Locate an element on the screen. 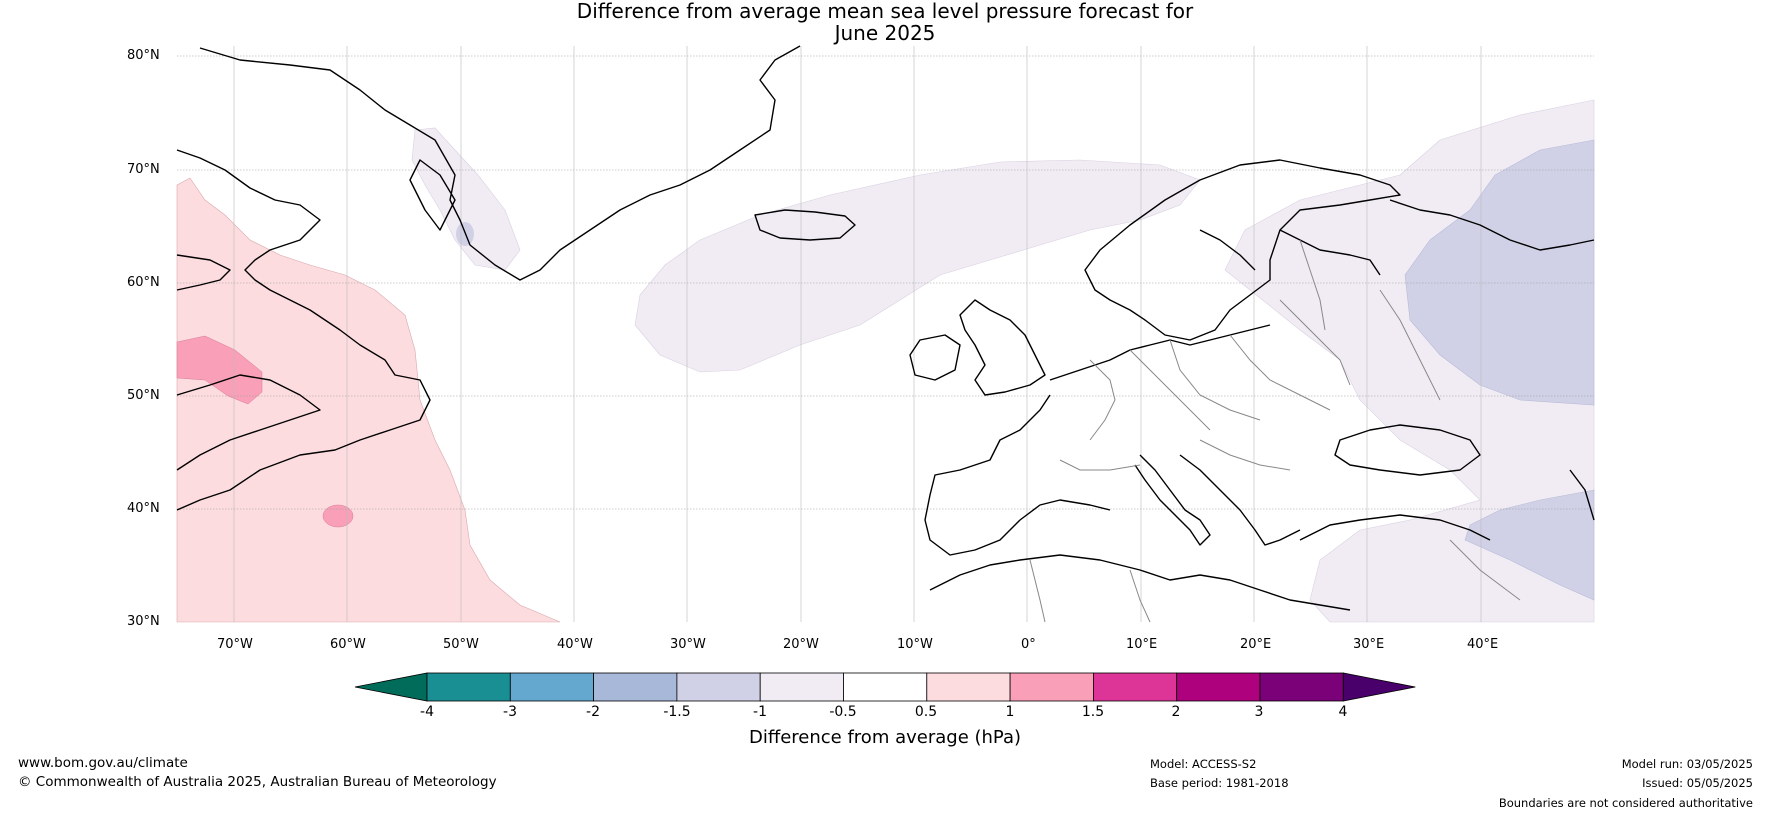 The width and height of the screenshot is (1770, 816). coast-black-sea is located at coordinates (1407, 450).